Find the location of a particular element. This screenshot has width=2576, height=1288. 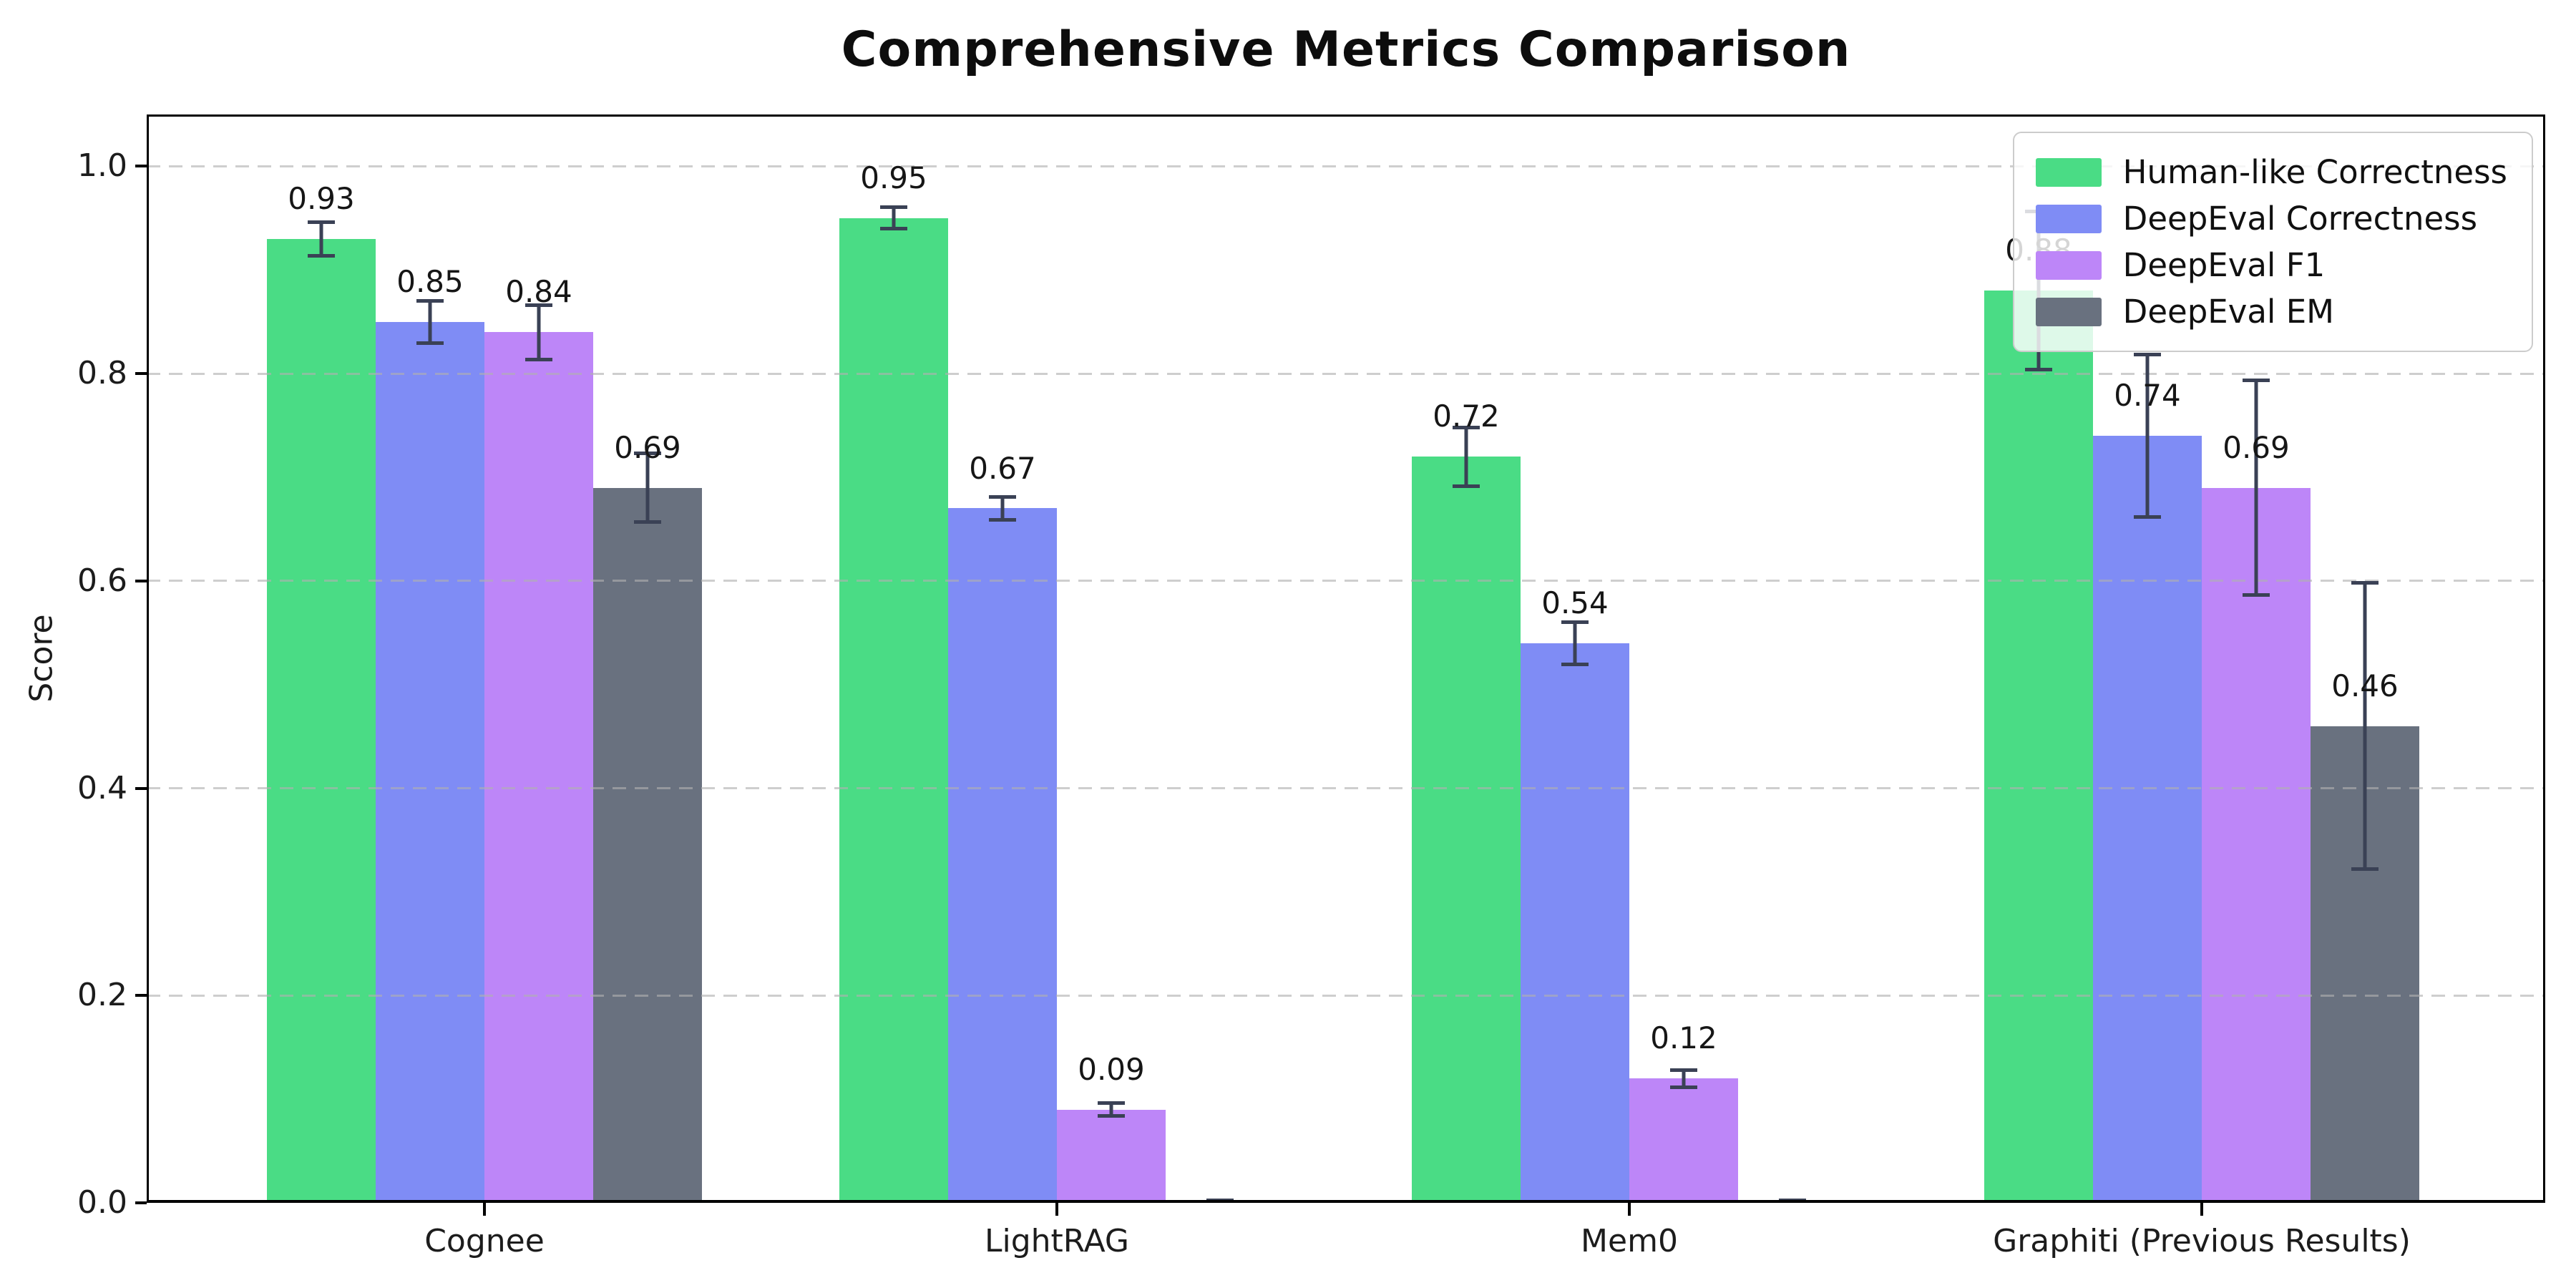

y-tick-label: 0.2 is located at coordinates (102, 995).